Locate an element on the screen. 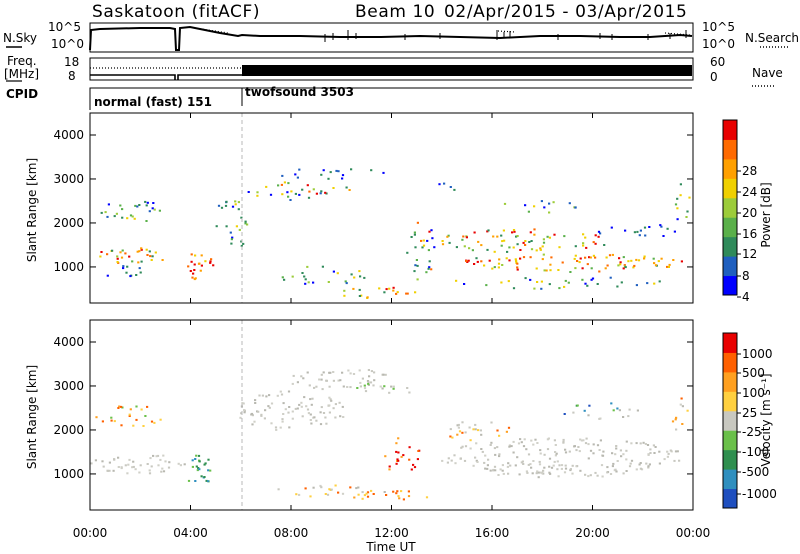  range-tick-label: 2000 is located at coordinates (68, 223).